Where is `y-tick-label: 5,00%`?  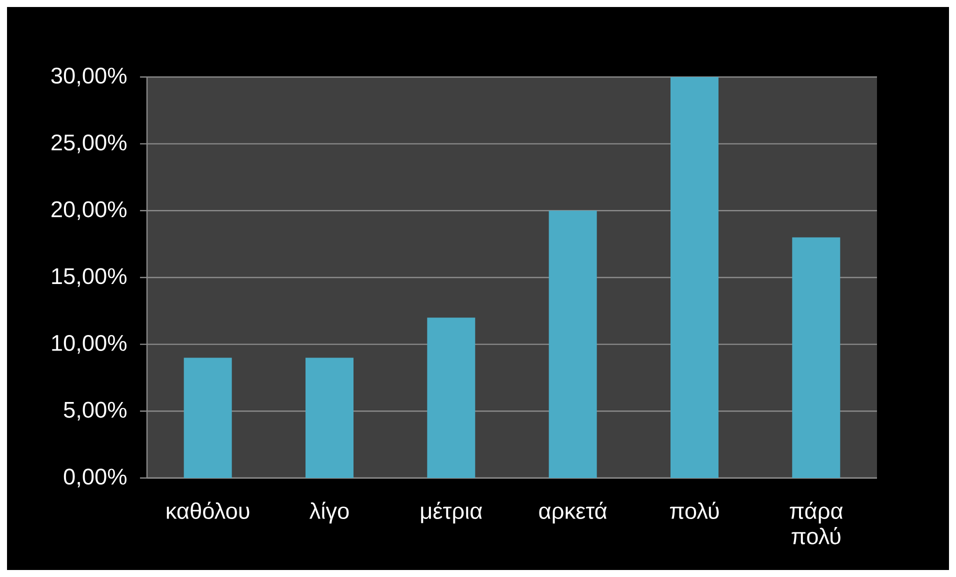
y-tick-label: 5,00% is located at coordinates (95, 411).